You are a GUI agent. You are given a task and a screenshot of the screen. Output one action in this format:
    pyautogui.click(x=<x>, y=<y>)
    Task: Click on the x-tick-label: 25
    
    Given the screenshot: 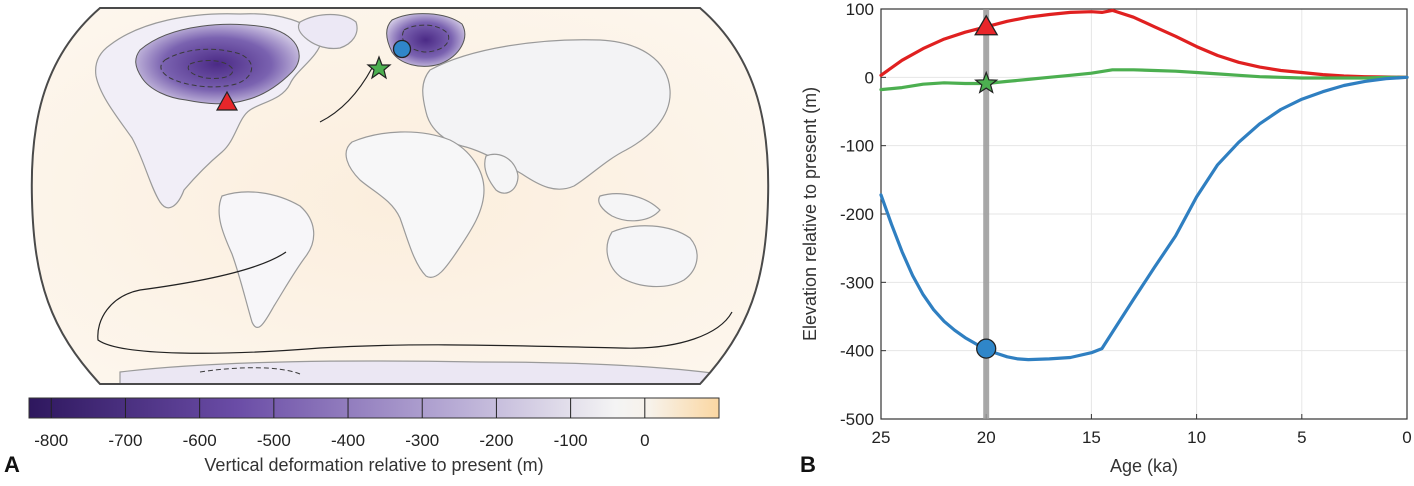 What is the action you would take?
    pyautogui.click(x=881, y=437)
    